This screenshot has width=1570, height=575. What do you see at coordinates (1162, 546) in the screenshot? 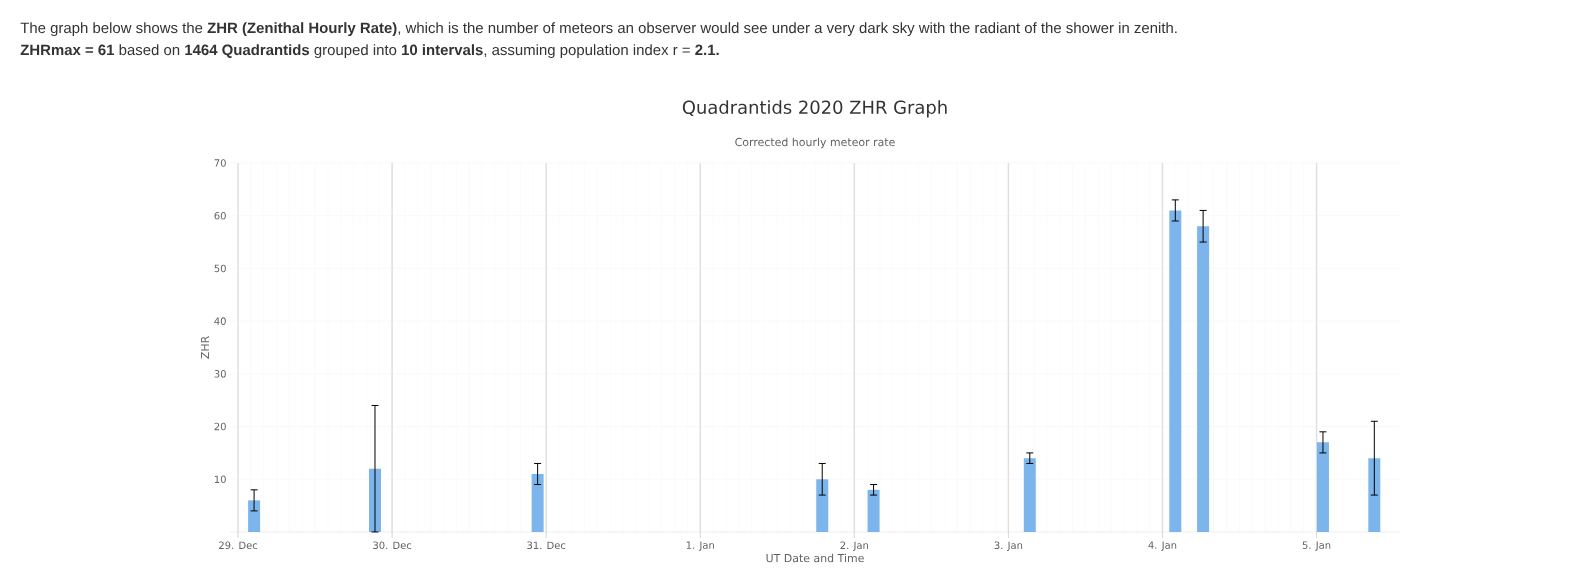
I see `x-tick-label: 4. Jan` at bounding box center [1162, 546].